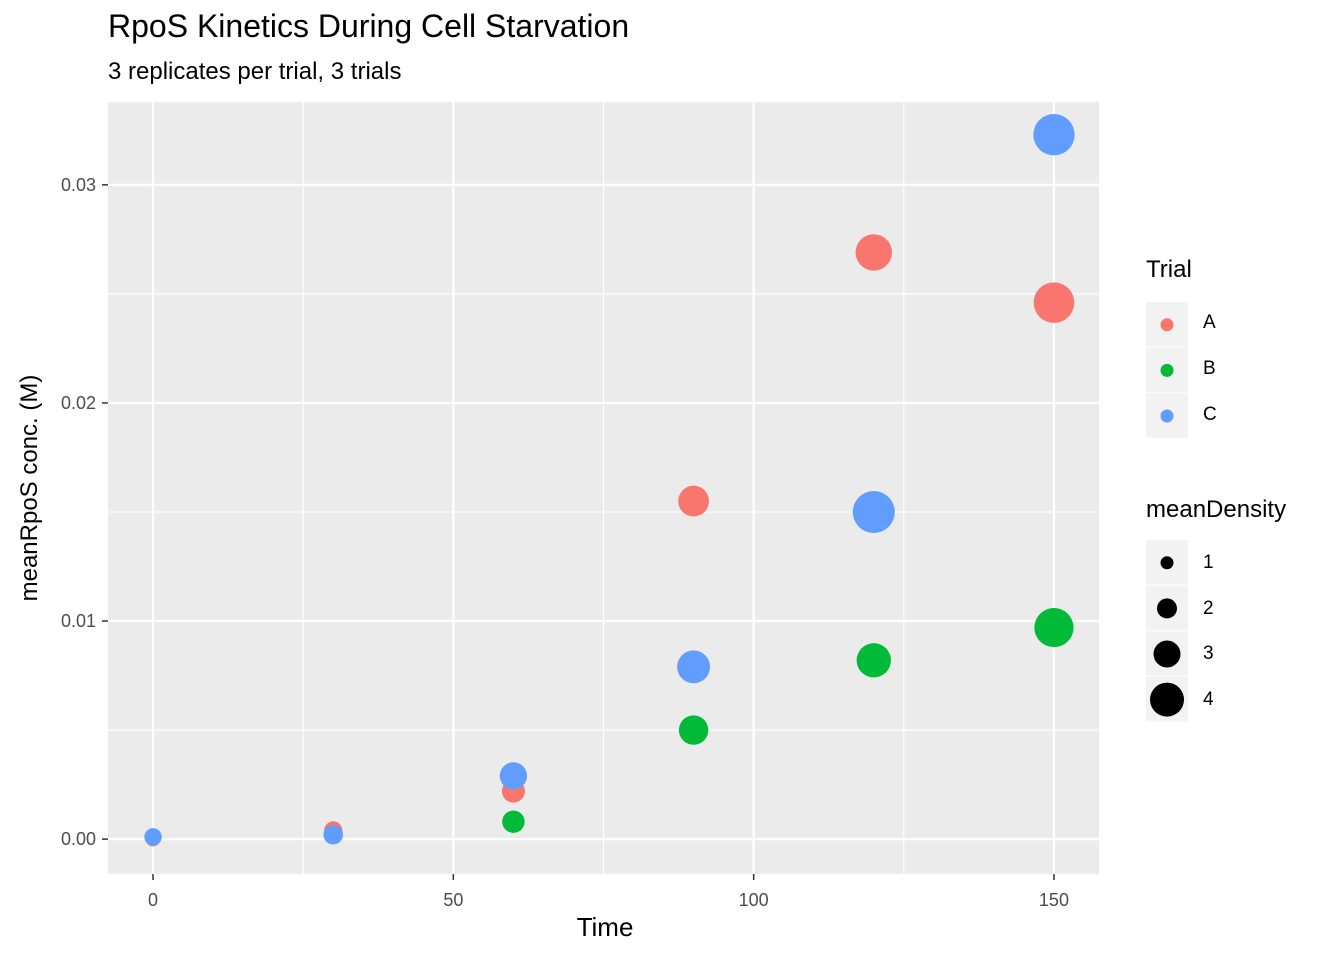 Image resolution: width=1344 pixels, height=960 pixels. What do you see at coordinates (1216, 509) in the screenshot?
I see `size-legend-title: meanDensity` at bounding box center [1216, 509].